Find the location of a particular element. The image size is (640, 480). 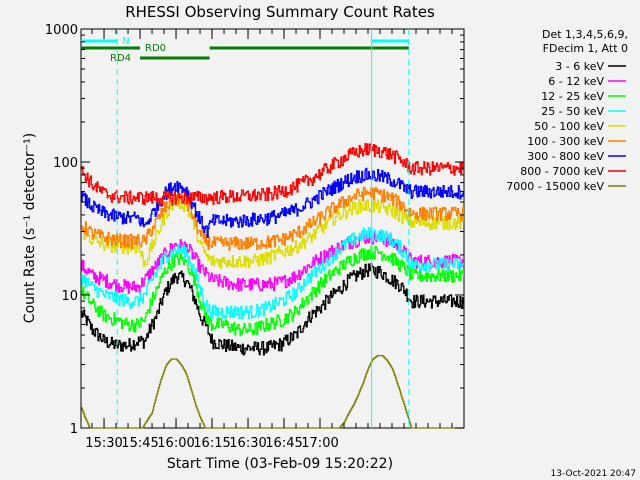

legend-label: 7000 - 15000 keV is located at coordinates (555, 186).